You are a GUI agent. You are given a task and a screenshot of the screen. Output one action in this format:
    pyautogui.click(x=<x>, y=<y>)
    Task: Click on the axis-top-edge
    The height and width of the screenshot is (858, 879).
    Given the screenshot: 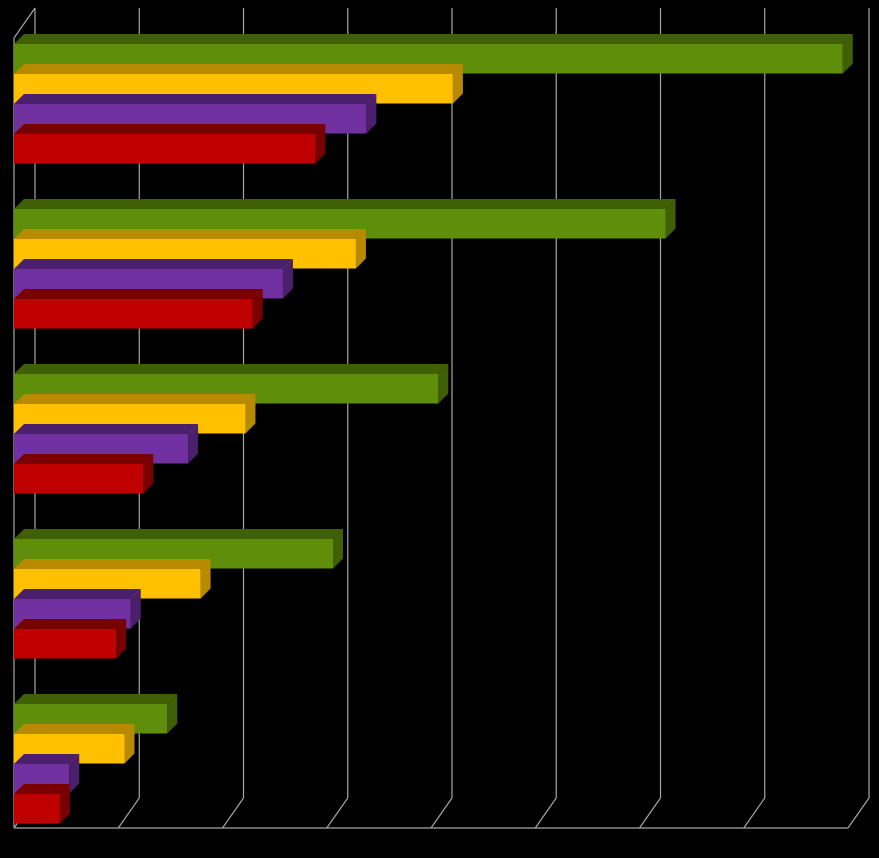 What is the action you would take?
    pyautogui.click(x=24, y=23)
    